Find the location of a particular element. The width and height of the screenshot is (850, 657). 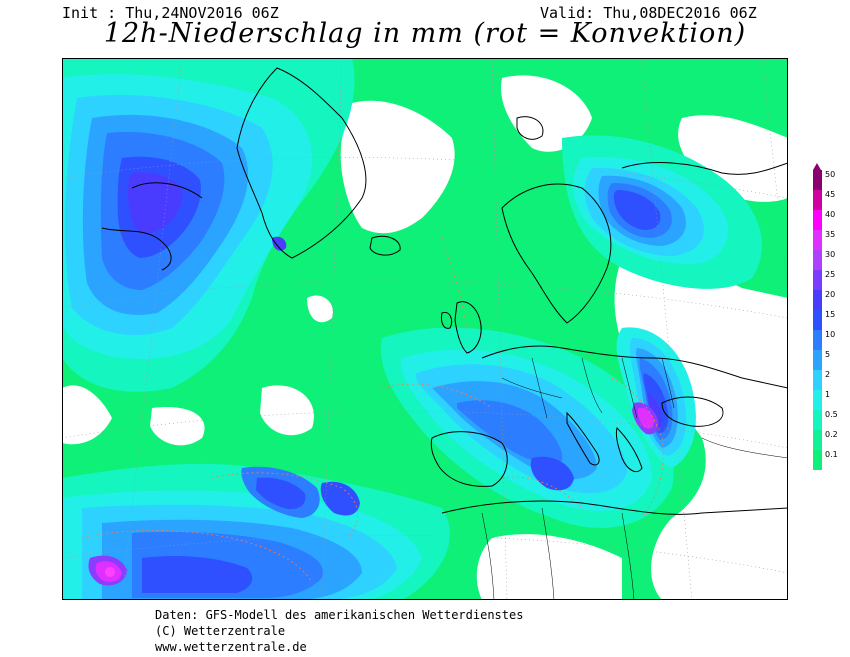

legend-label: 20 is located at coordinates (830, 294).